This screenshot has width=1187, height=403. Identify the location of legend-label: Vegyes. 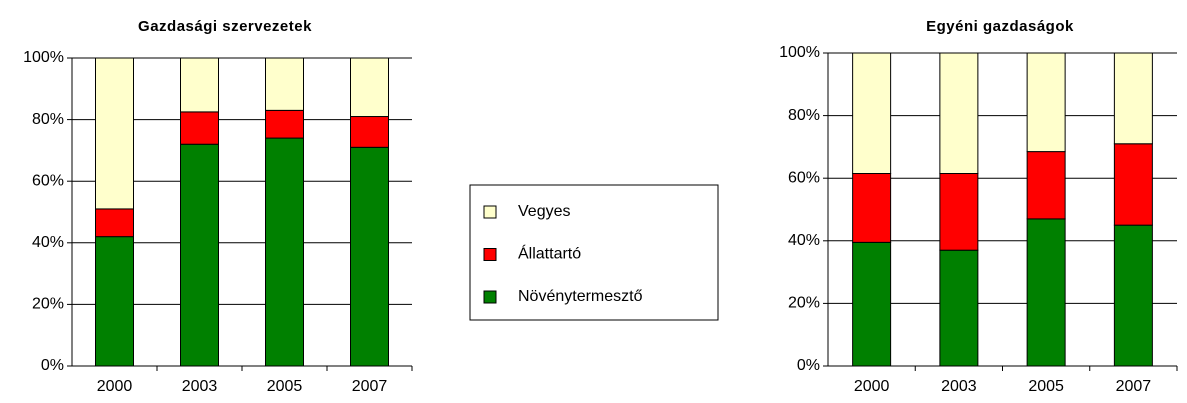
(544, 211).